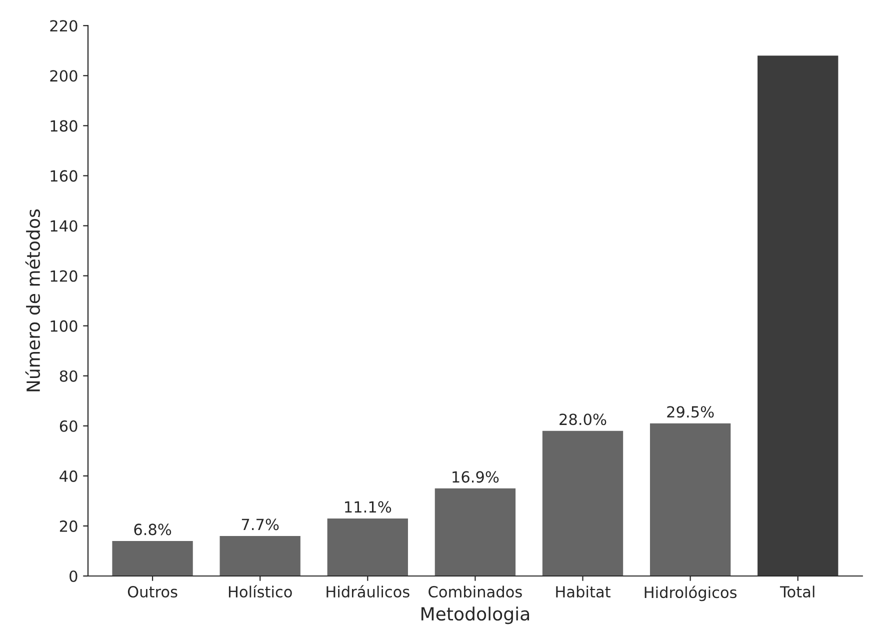  Describe the element at coordinates (260, 591) in the screenshot. I see `x-tick-label: Holístico` at that location.